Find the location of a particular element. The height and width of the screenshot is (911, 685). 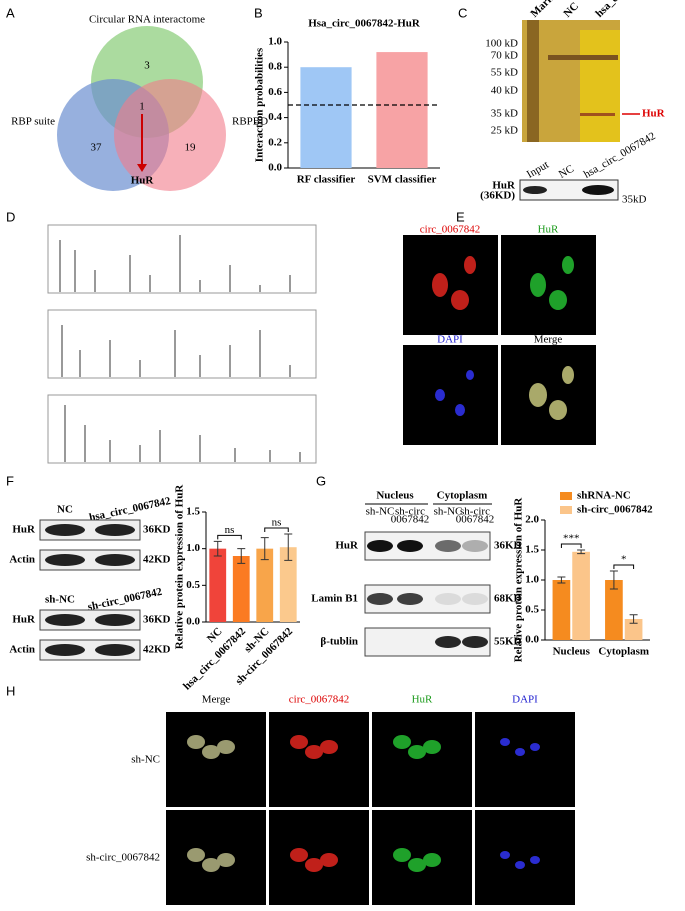

venn-count: 19 is located at coordinates (191, 148).